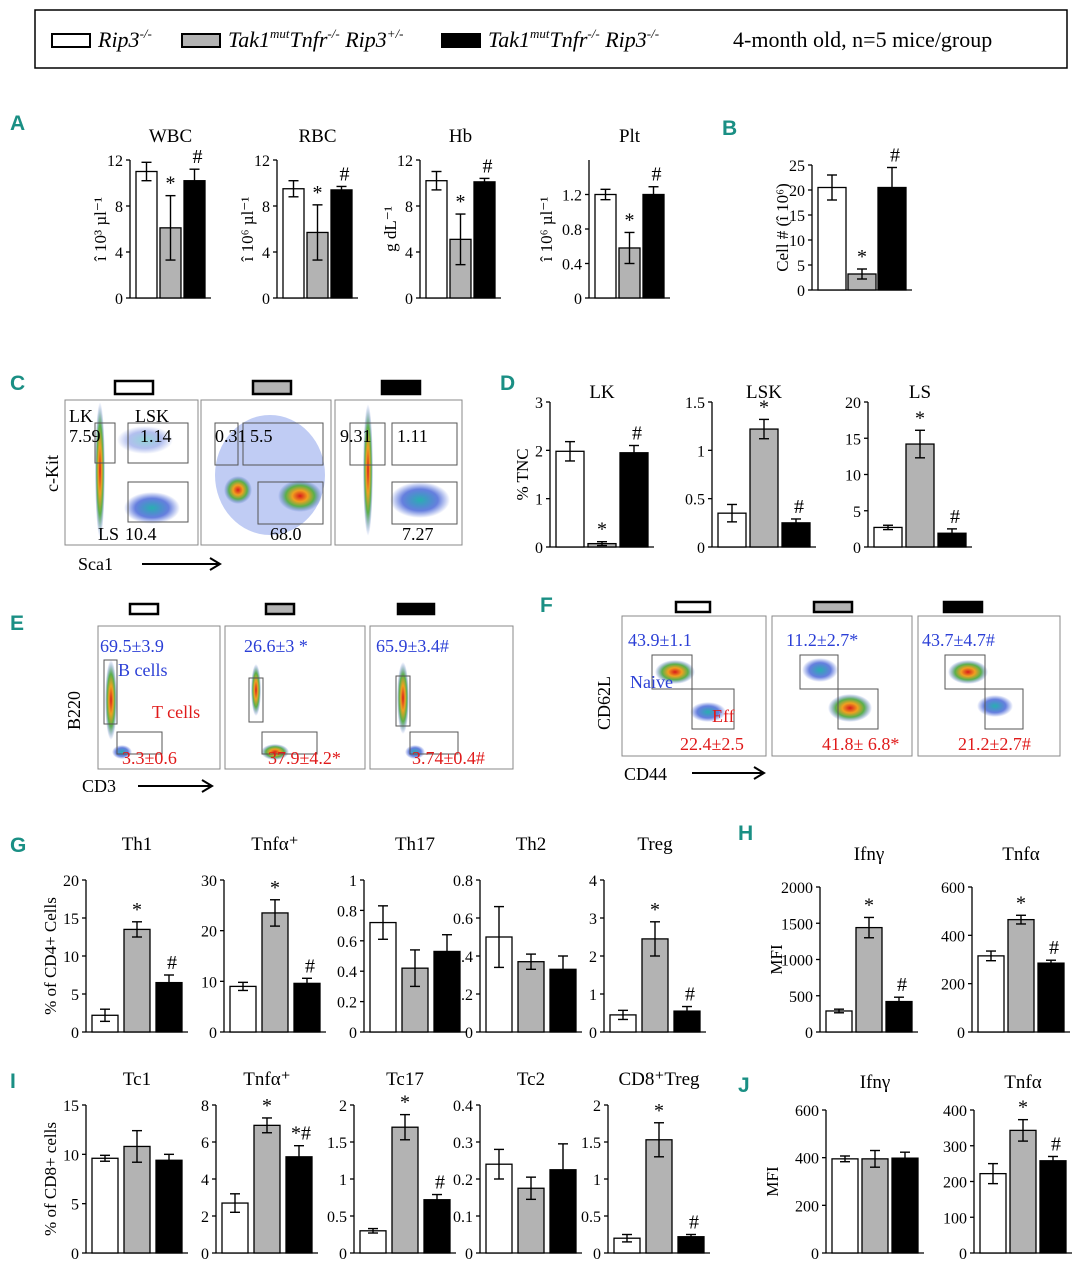  I want to click on chart-significance-mark-i-cd8treg: #, so click(694, 1223).